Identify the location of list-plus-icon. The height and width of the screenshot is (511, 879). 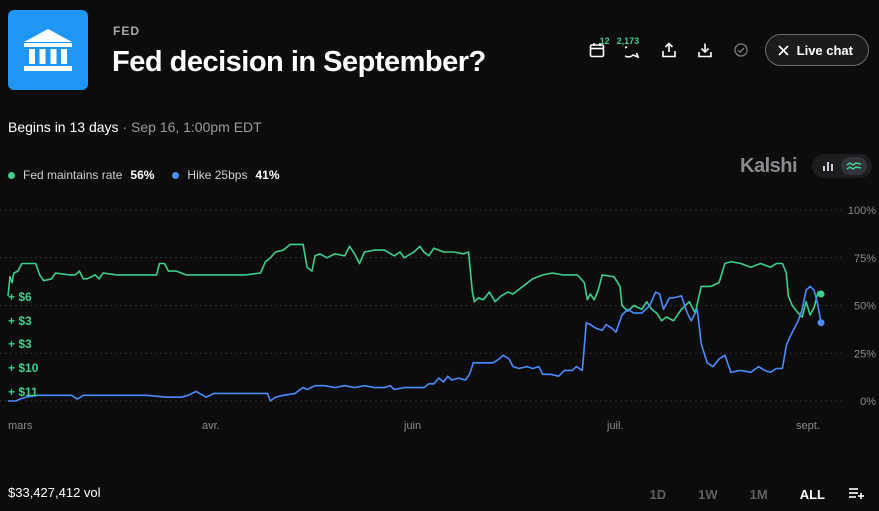
(856, 493).